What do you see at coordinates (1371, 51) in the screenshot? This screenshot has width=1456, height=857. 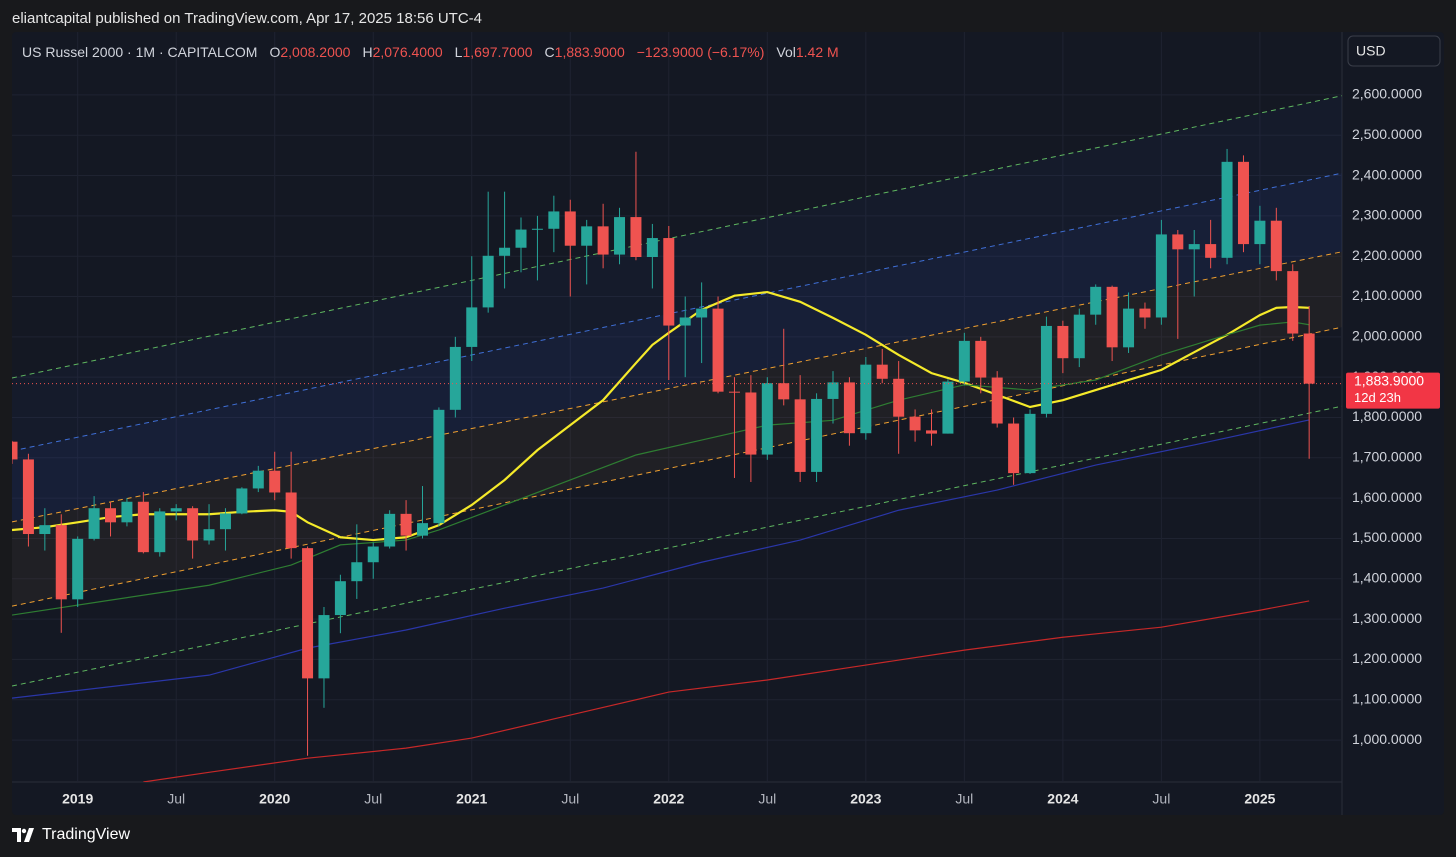 I see `currency-label: USD` at bounding box center [1371, 51].